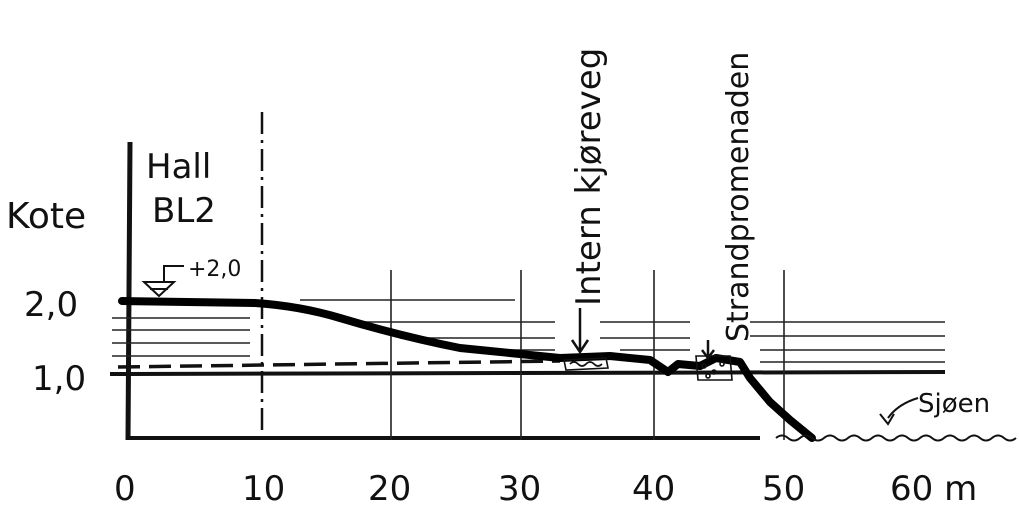  What do you see at coordinates (389, 487) in the screenshot?
I see `x-tick-label: 20` at bounding box center [389, 487].